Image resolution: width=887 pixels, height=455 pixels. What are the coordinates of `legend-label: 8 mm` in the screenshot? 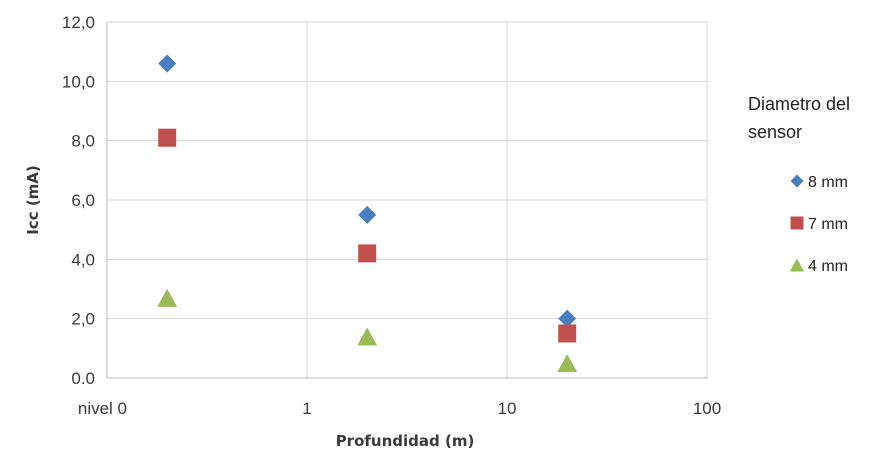 It's located at (828, 182).